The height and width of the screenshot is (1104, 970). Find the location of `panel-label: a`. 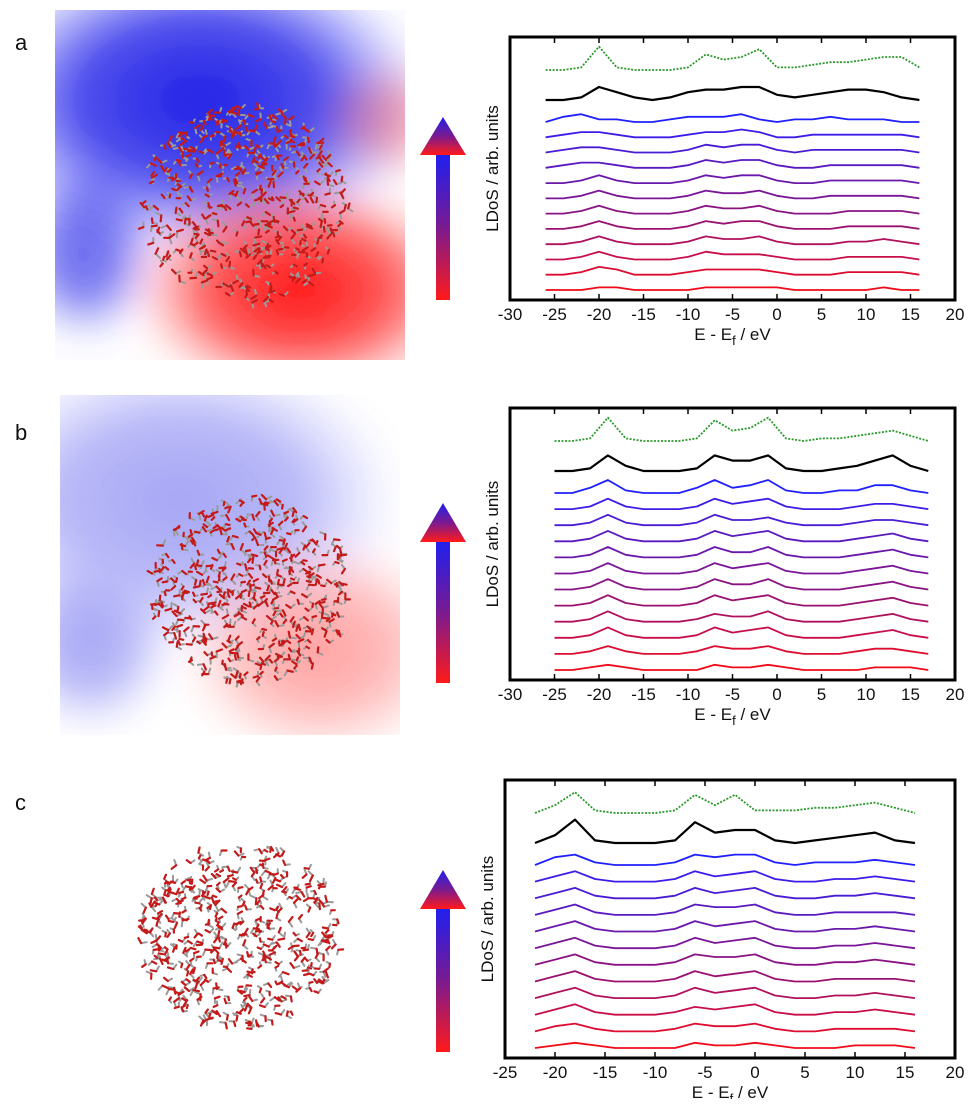

panel-label: a is located at coordinates (21, 42).